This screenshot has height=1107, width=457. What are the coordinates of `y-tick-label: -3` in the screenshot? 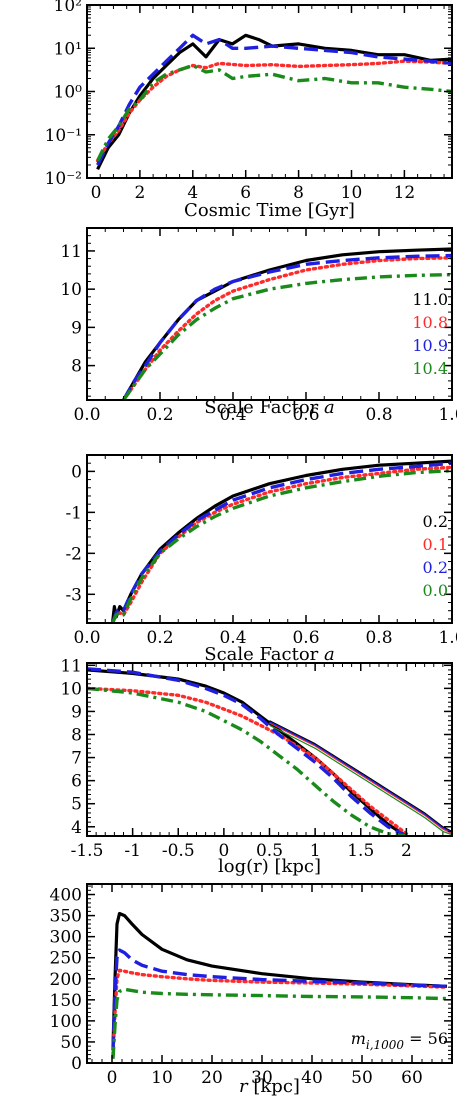 It's located at (73, 595).